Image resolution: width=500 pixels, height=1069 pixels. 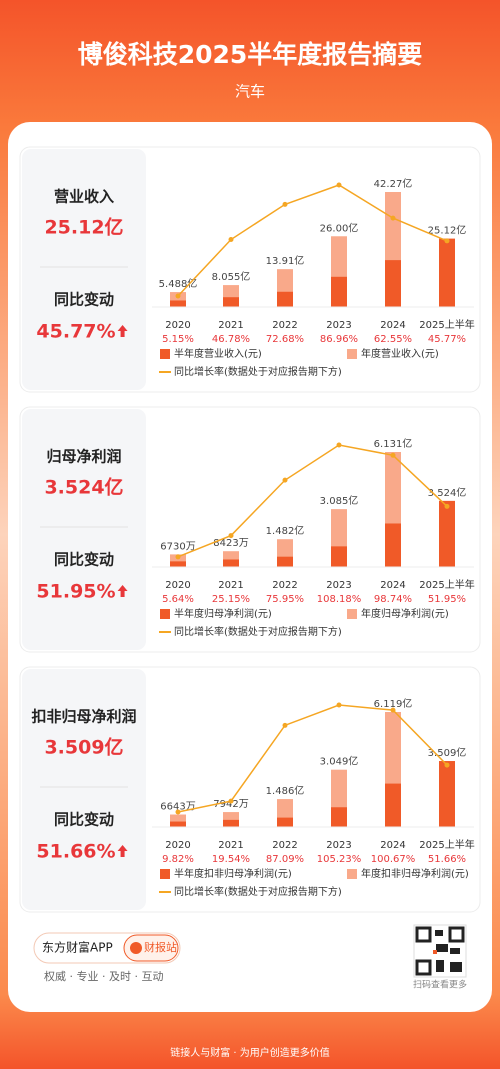 I want to click on growth-label: 75.95%, so click(x=285, y=599).